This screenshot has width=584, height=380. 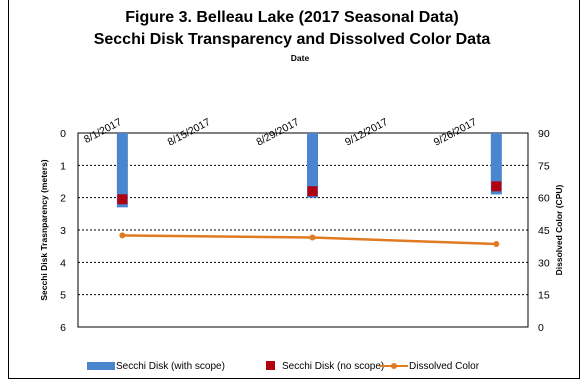 I want to click on x-tick-label: 8/29/2017, so click(x=277, y=132).